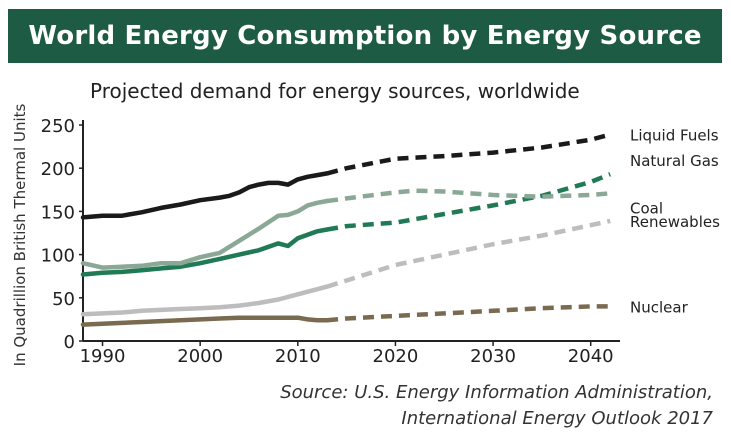 Image resolution: width=731 pixels, height=439 pixels. What do you see at coordinates (205, 252) in the screenshot?
I see `natural-gas-historical-line` at bounding box center [205, 252].